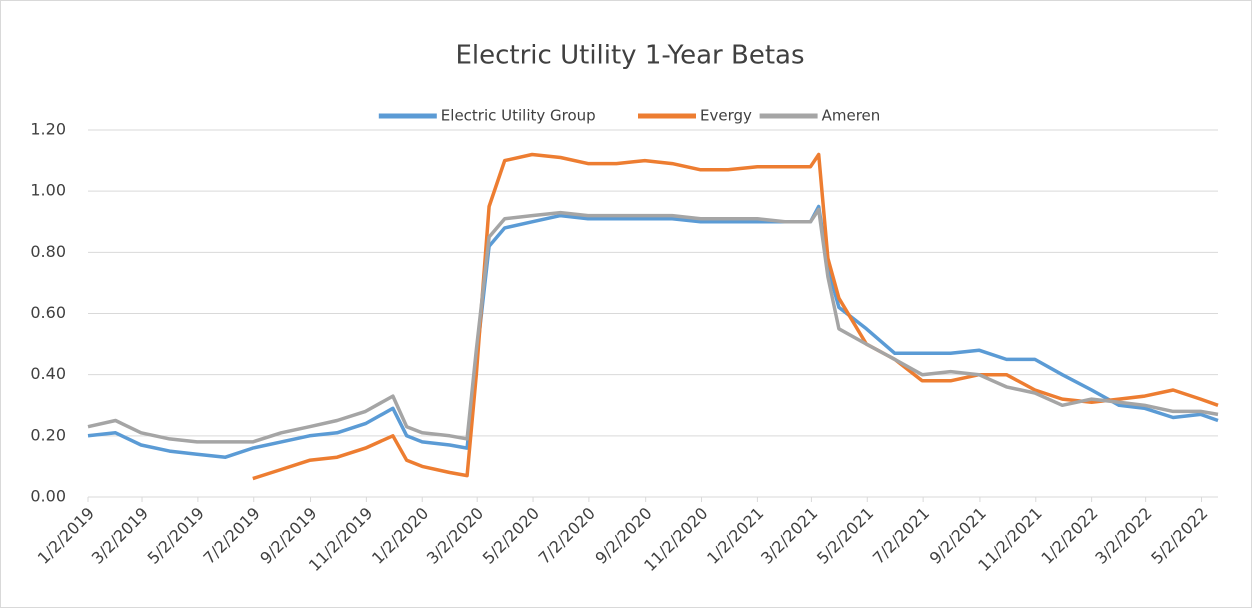 Image resolution: width=1252 pixels, height=608 pixels. What do you see at coordinates (48, 129) in the screenshot?
I see `y-tick-label: 1.20` at bounding box center [48, 129].